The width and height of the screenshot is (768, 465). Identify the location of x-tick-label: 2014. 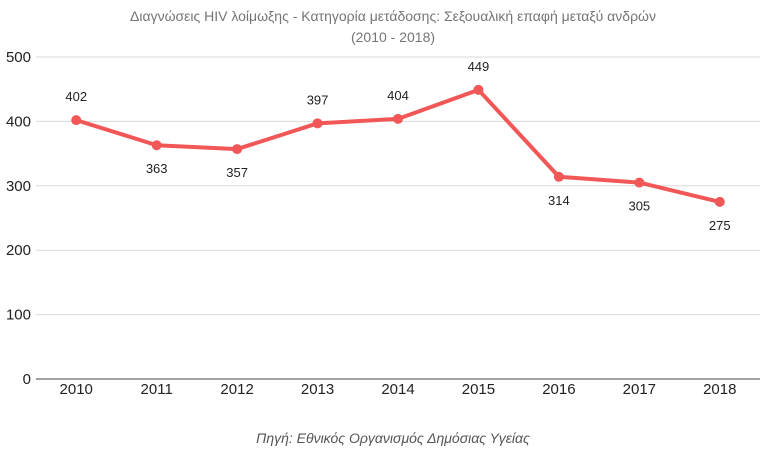
(397, 389).